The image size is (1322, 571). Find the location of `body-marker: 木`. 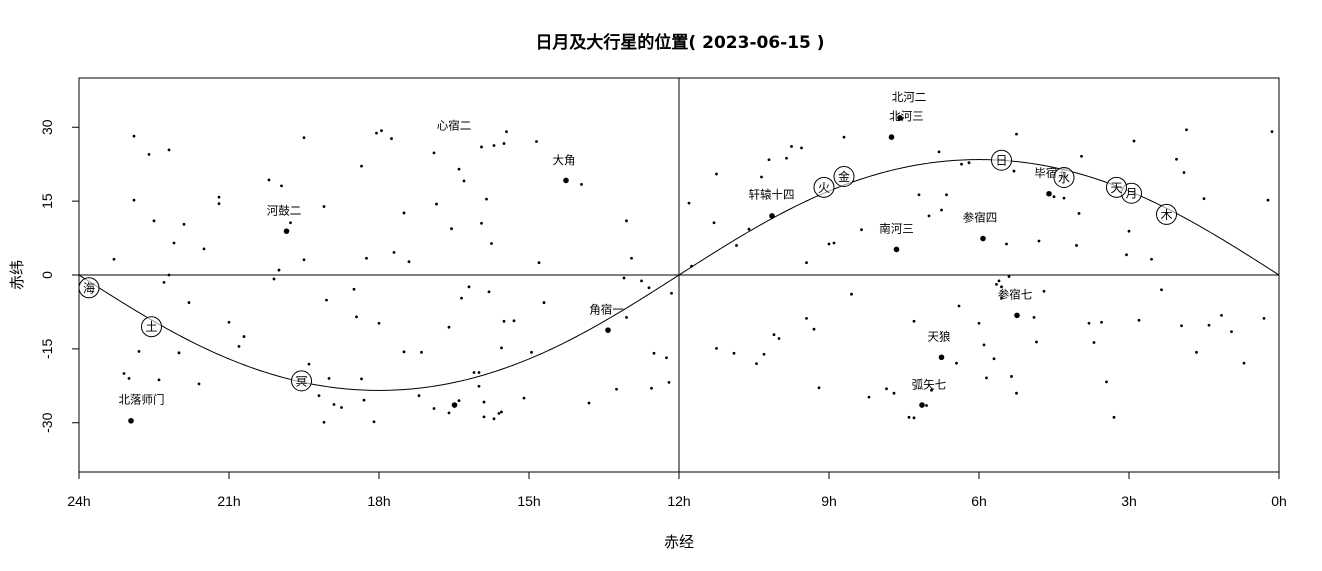

body-marker: 木 is located at coordinates (1166, 214).